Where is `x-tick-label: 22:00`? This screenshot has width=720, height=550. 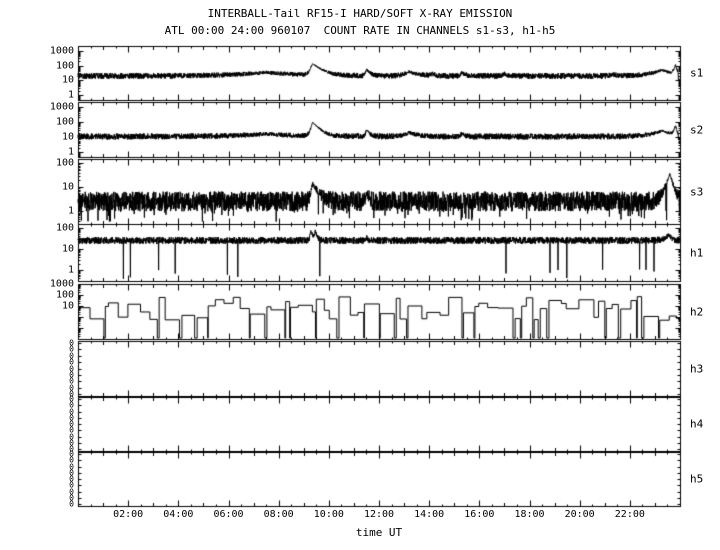
x-tick-label: 22:00 is located at coordinates (629, 514).